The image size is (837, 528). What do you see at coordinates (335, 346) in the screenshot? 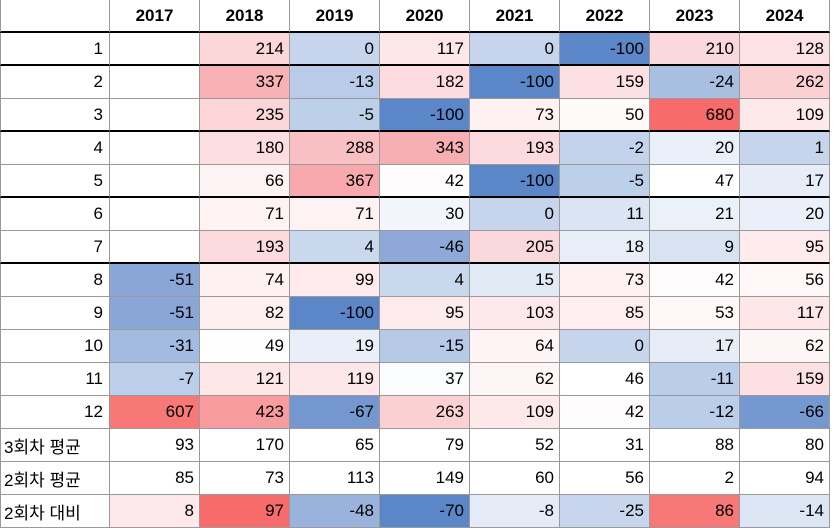
I see `value-cell: 19` at bounding box center [335, 346].